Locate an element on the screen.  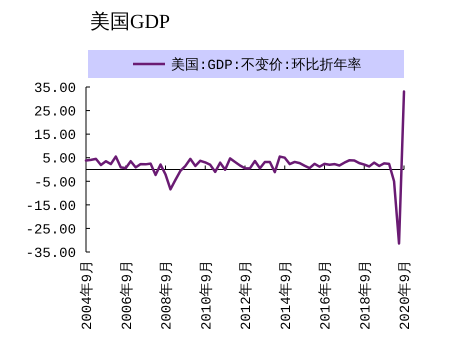
x-tick-label: 2014年9月 is located at coordinates (286, 295).